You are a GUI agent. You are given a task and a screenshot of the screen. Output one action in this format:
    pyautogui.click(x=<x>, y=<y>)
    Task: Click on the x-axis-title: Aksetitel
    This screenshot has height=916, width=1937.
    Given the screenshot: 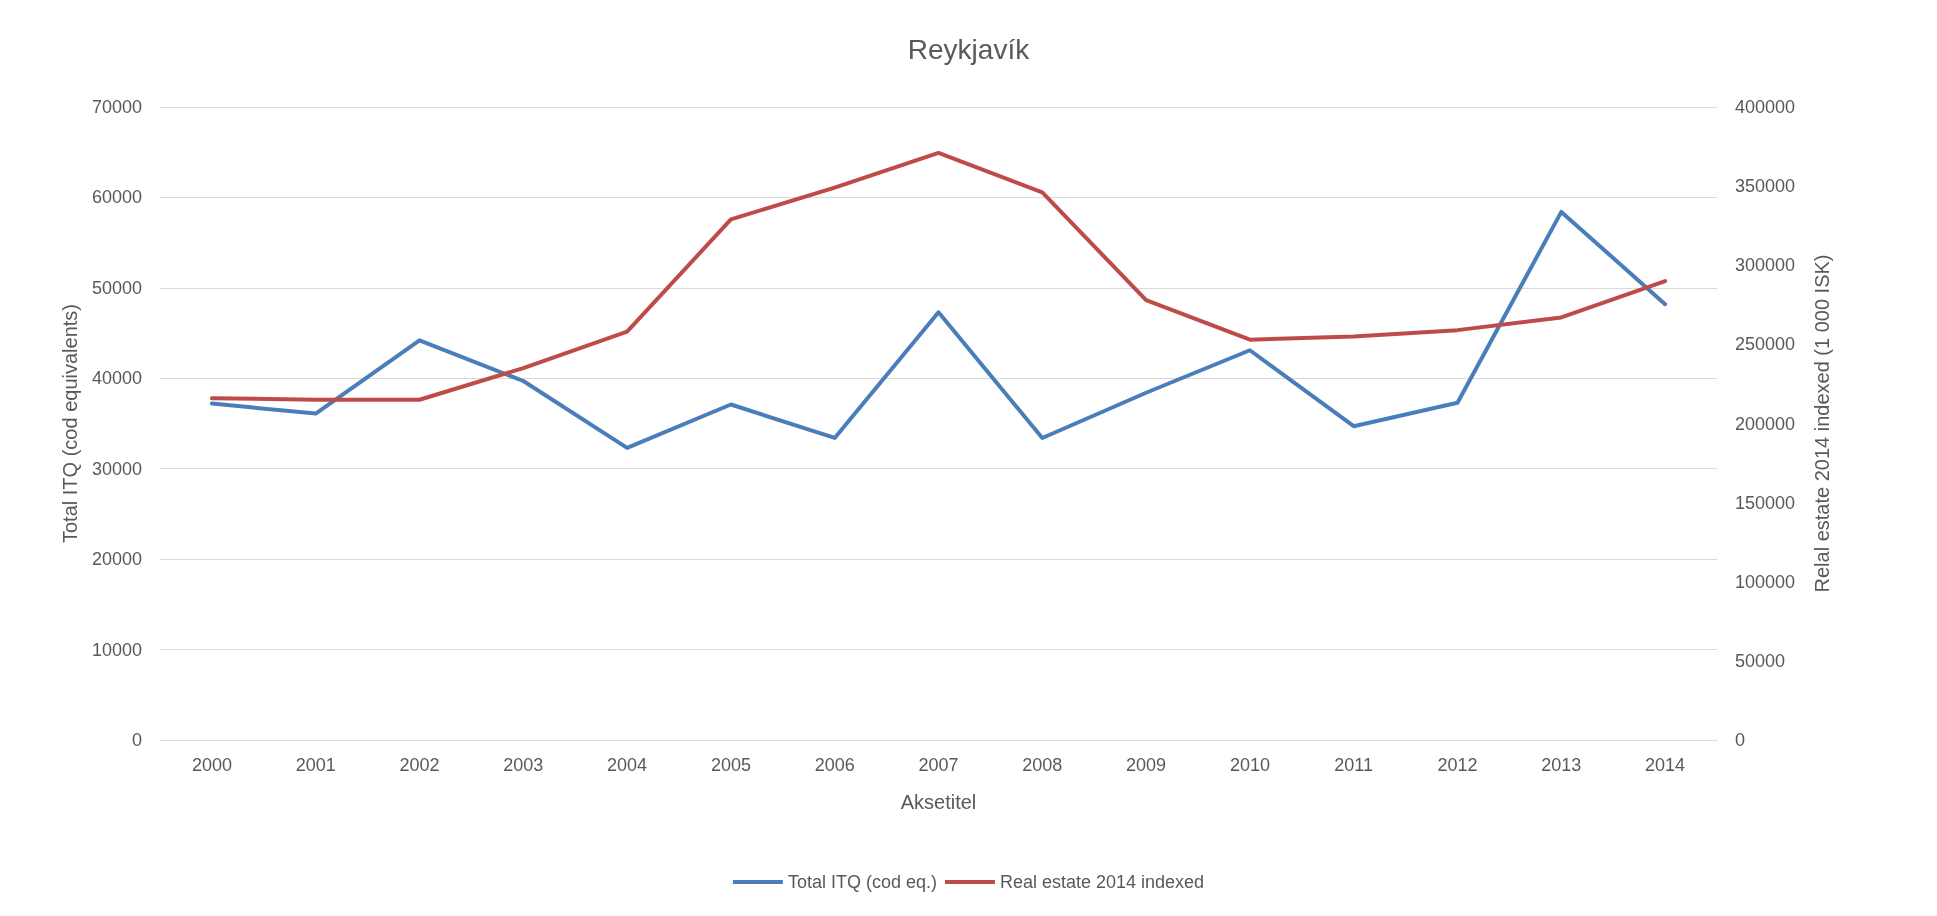 What is the action you would take?
    pyautogui.click(x=938, y=802)
    